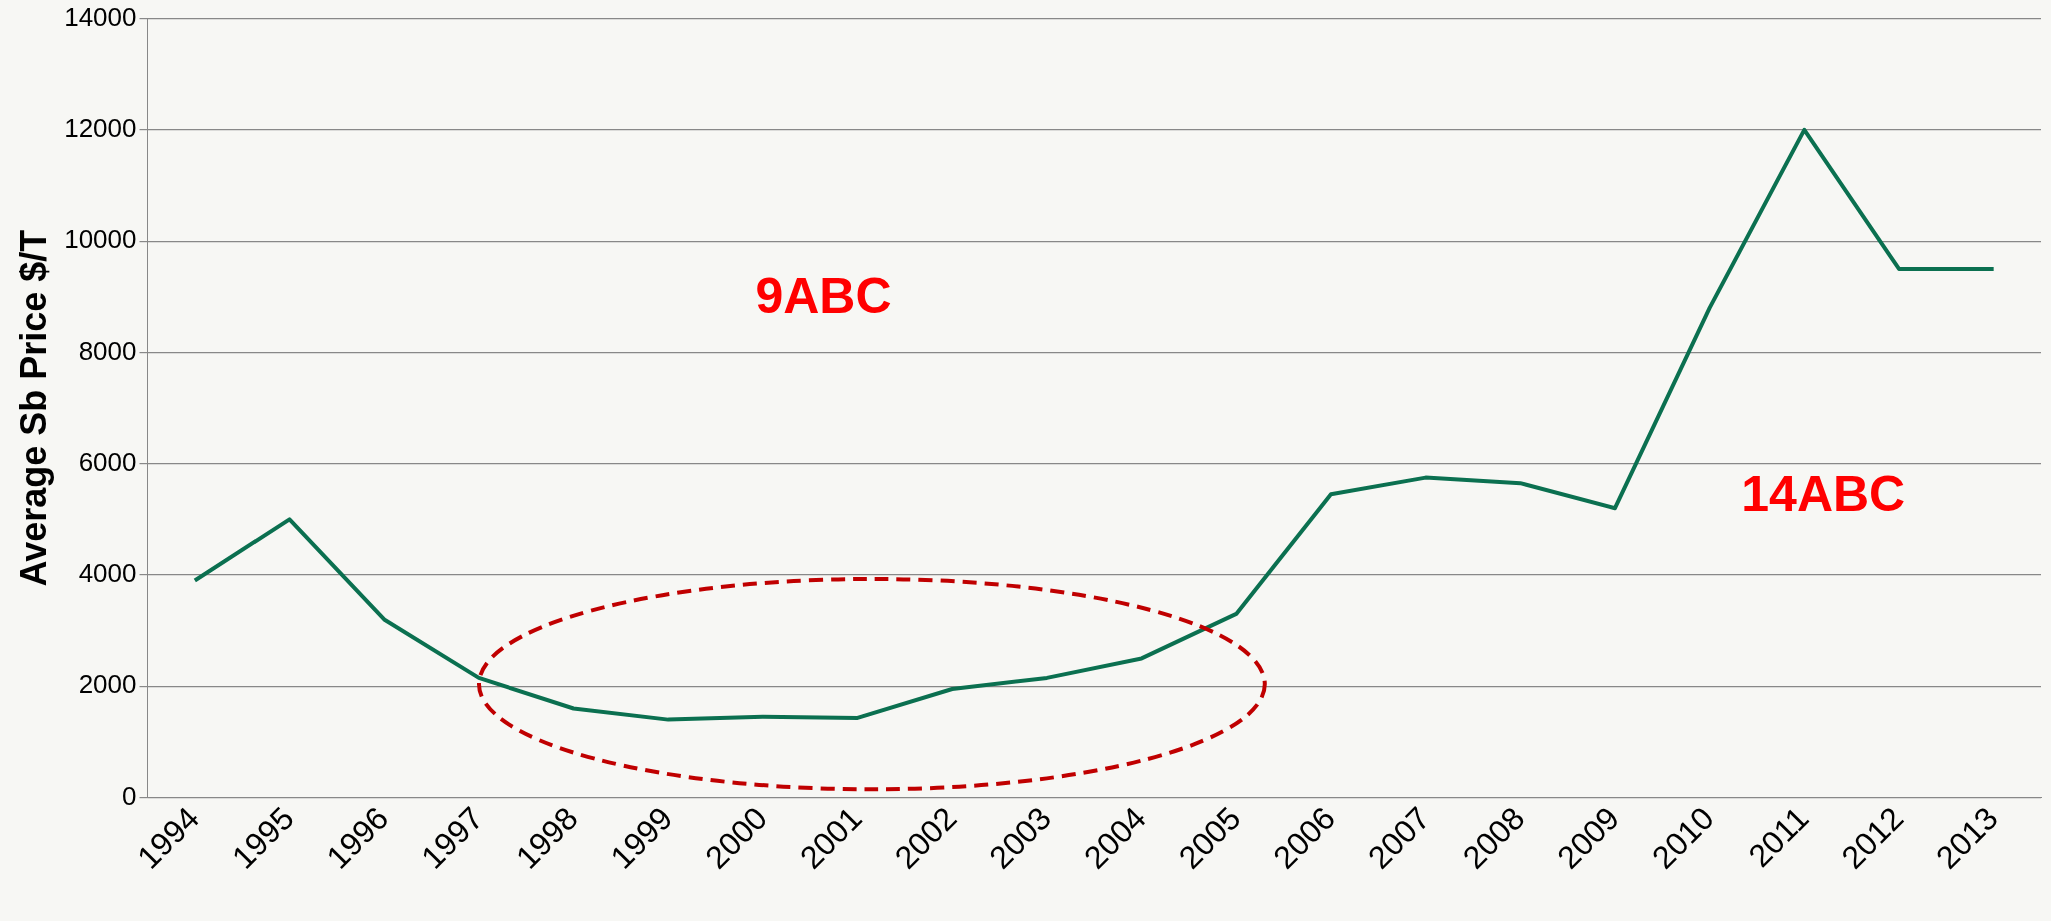 This screenshot has width=2051, height=921. What do you see at coordinates (129, 795) in the screenshot?
I see `y-tick-label: 0` at bounding box center [129, 795].